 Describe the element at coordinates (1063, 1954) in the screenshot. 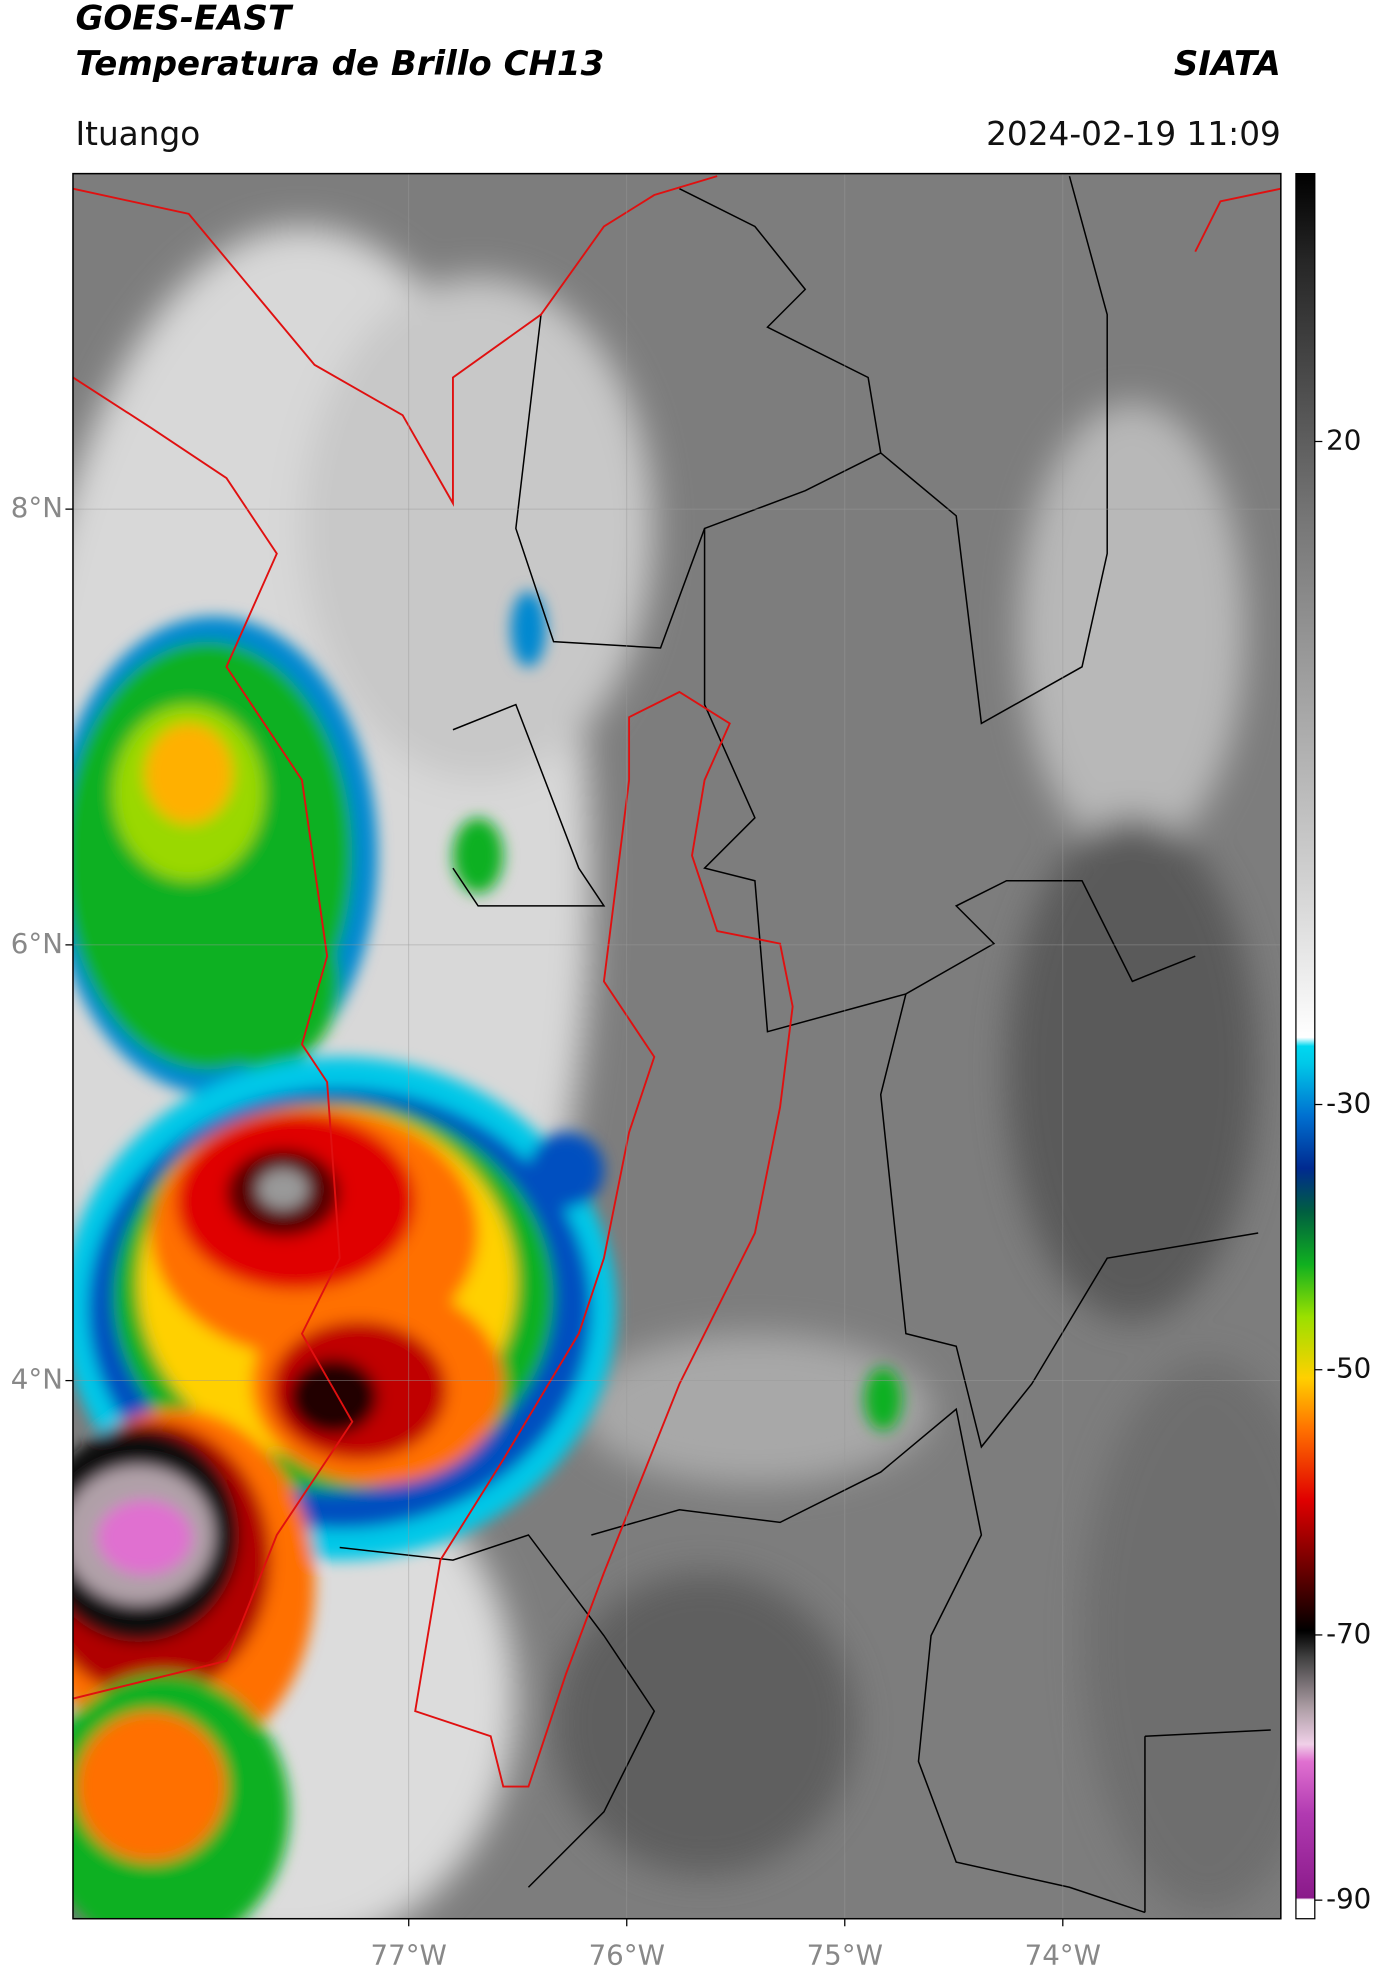

I see `lon-tick-label: 74°W` at that location.